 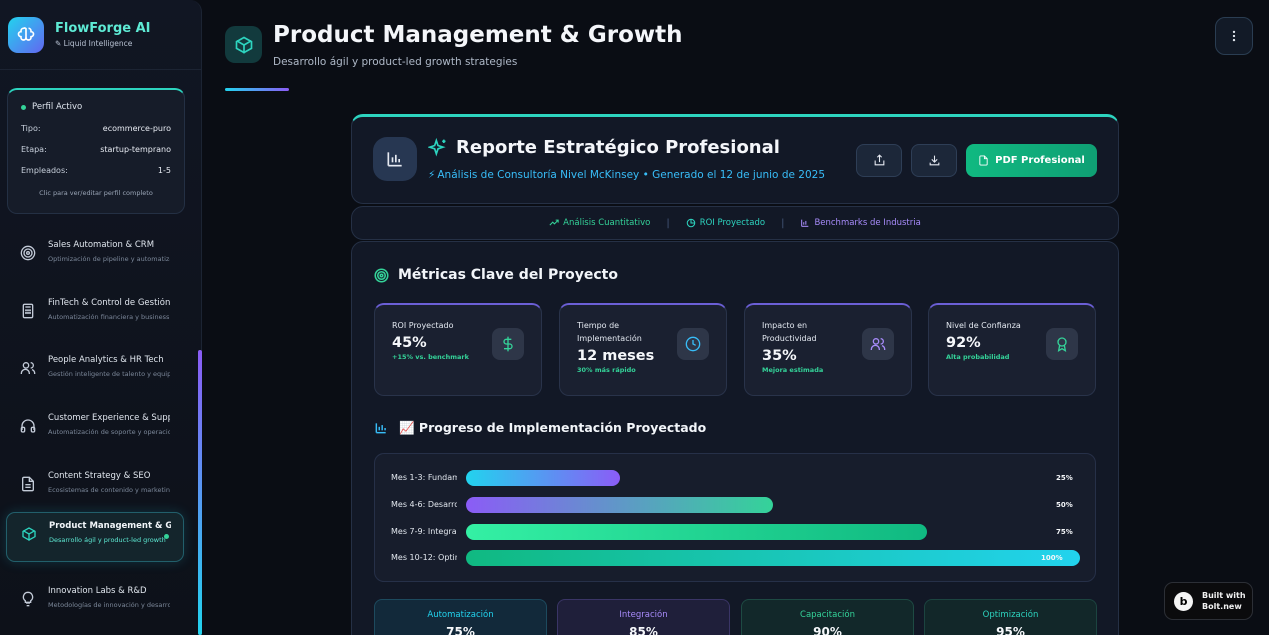 What do you see at coordinates (96, 170) in the screenshot?
I see `profile-row-empleados: Empleados: 1-5` at bounding box center [96, 170].